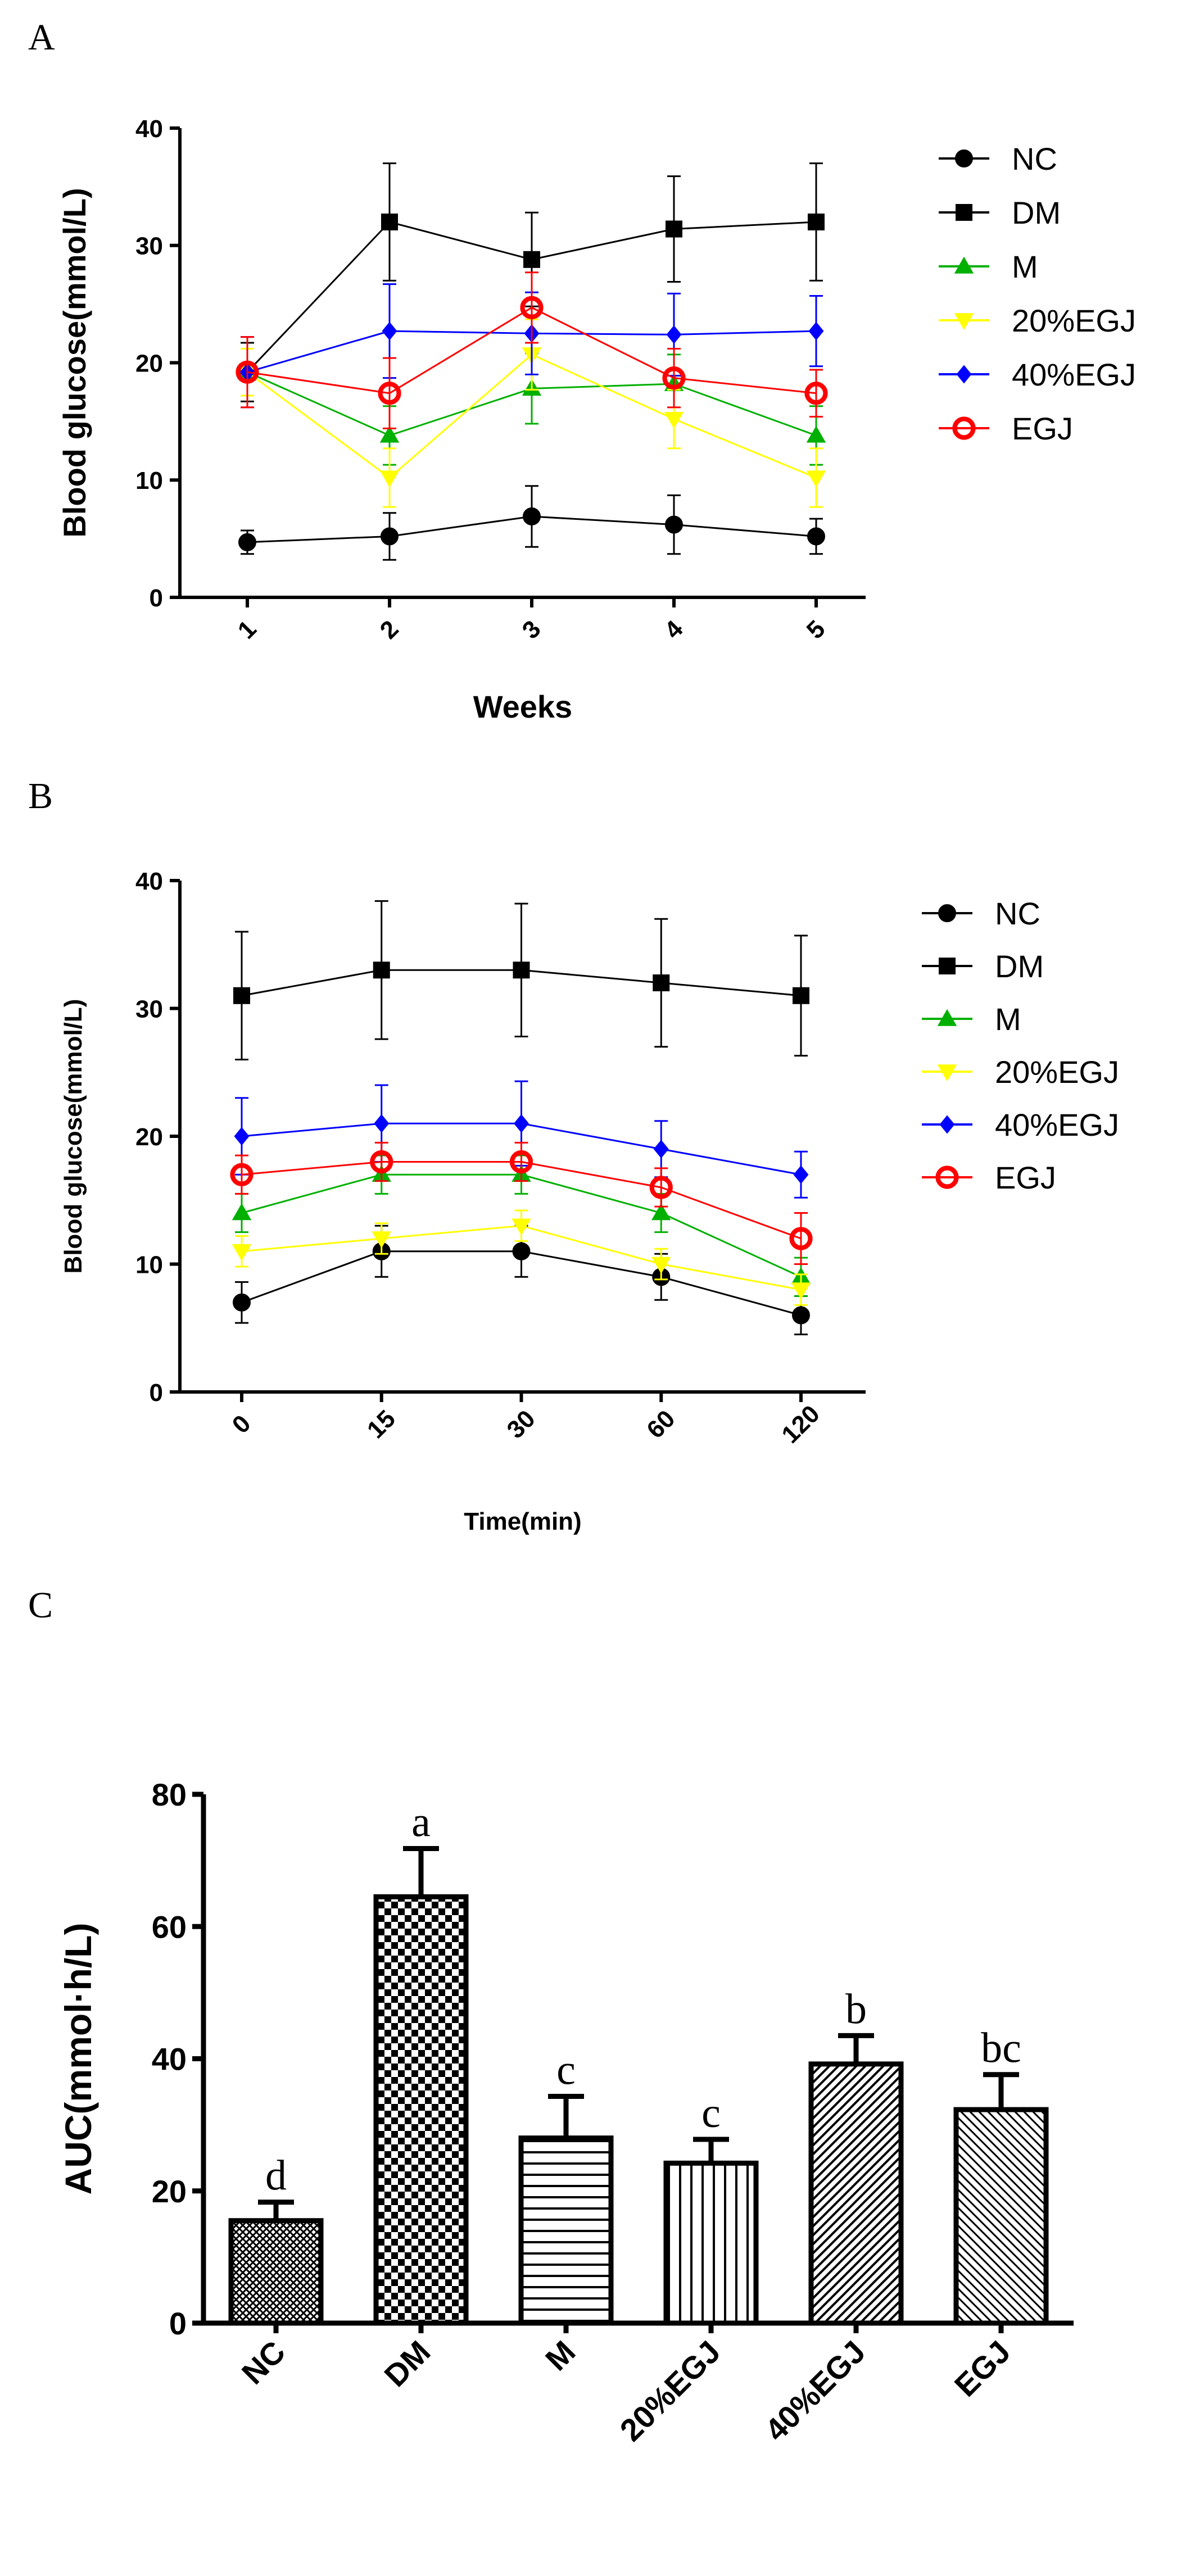 The width and height of the screenshot is (1204, 2576). I want to click on x-tick-label: 30, so click(521, 1424).